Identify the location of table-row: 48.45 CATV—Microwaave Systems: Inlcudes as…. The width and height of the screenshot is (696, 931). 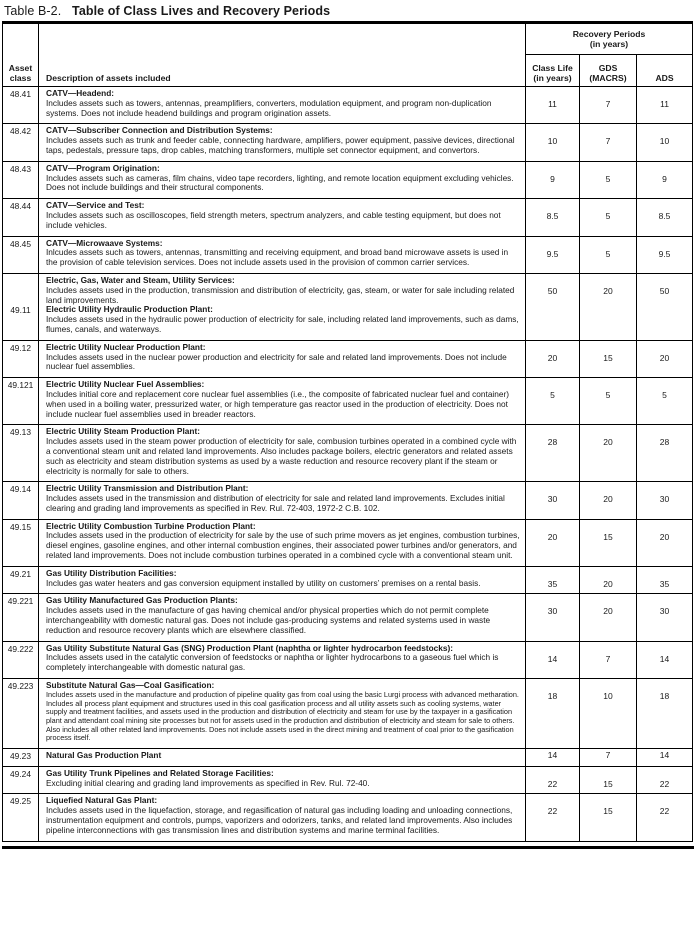
(348, 254).